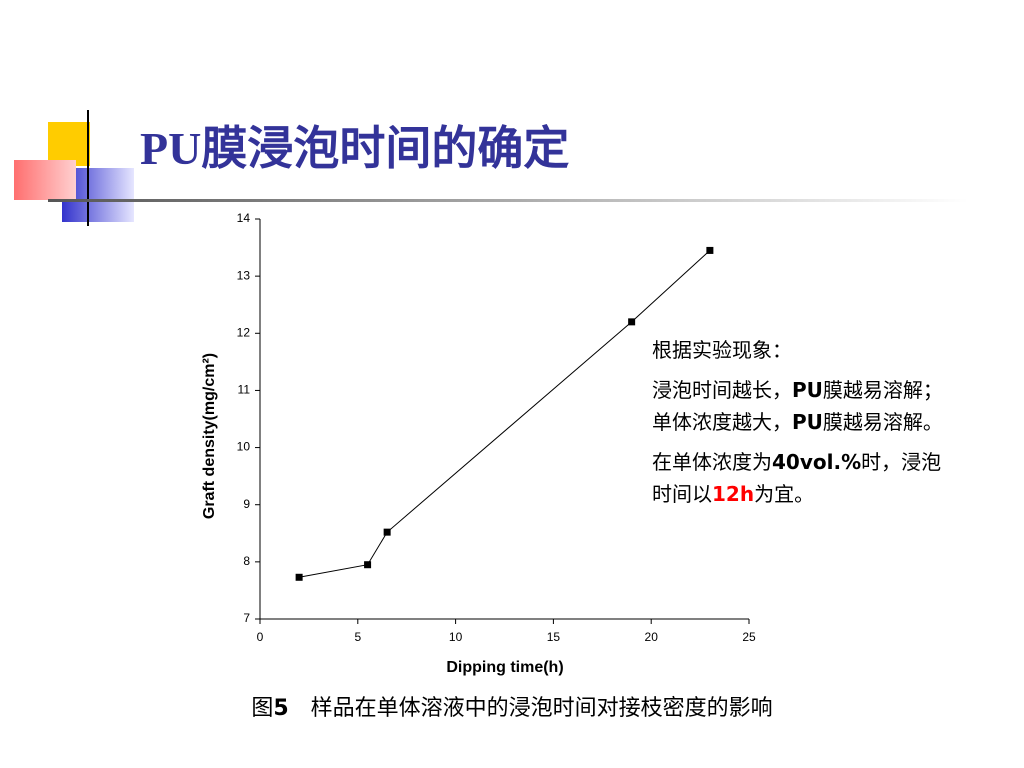 The width and height of the screenshot is (1024, 768). I want to click on text-run: 在单体浓度为, so click(712, 462).